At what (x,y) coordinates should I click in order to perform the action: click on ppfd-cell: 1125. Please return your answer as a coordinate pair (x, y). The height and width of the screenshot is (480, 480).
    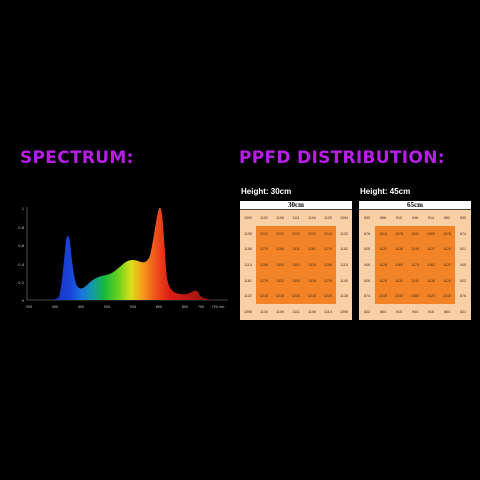
    Looking at the image, I should click on (328, 218).